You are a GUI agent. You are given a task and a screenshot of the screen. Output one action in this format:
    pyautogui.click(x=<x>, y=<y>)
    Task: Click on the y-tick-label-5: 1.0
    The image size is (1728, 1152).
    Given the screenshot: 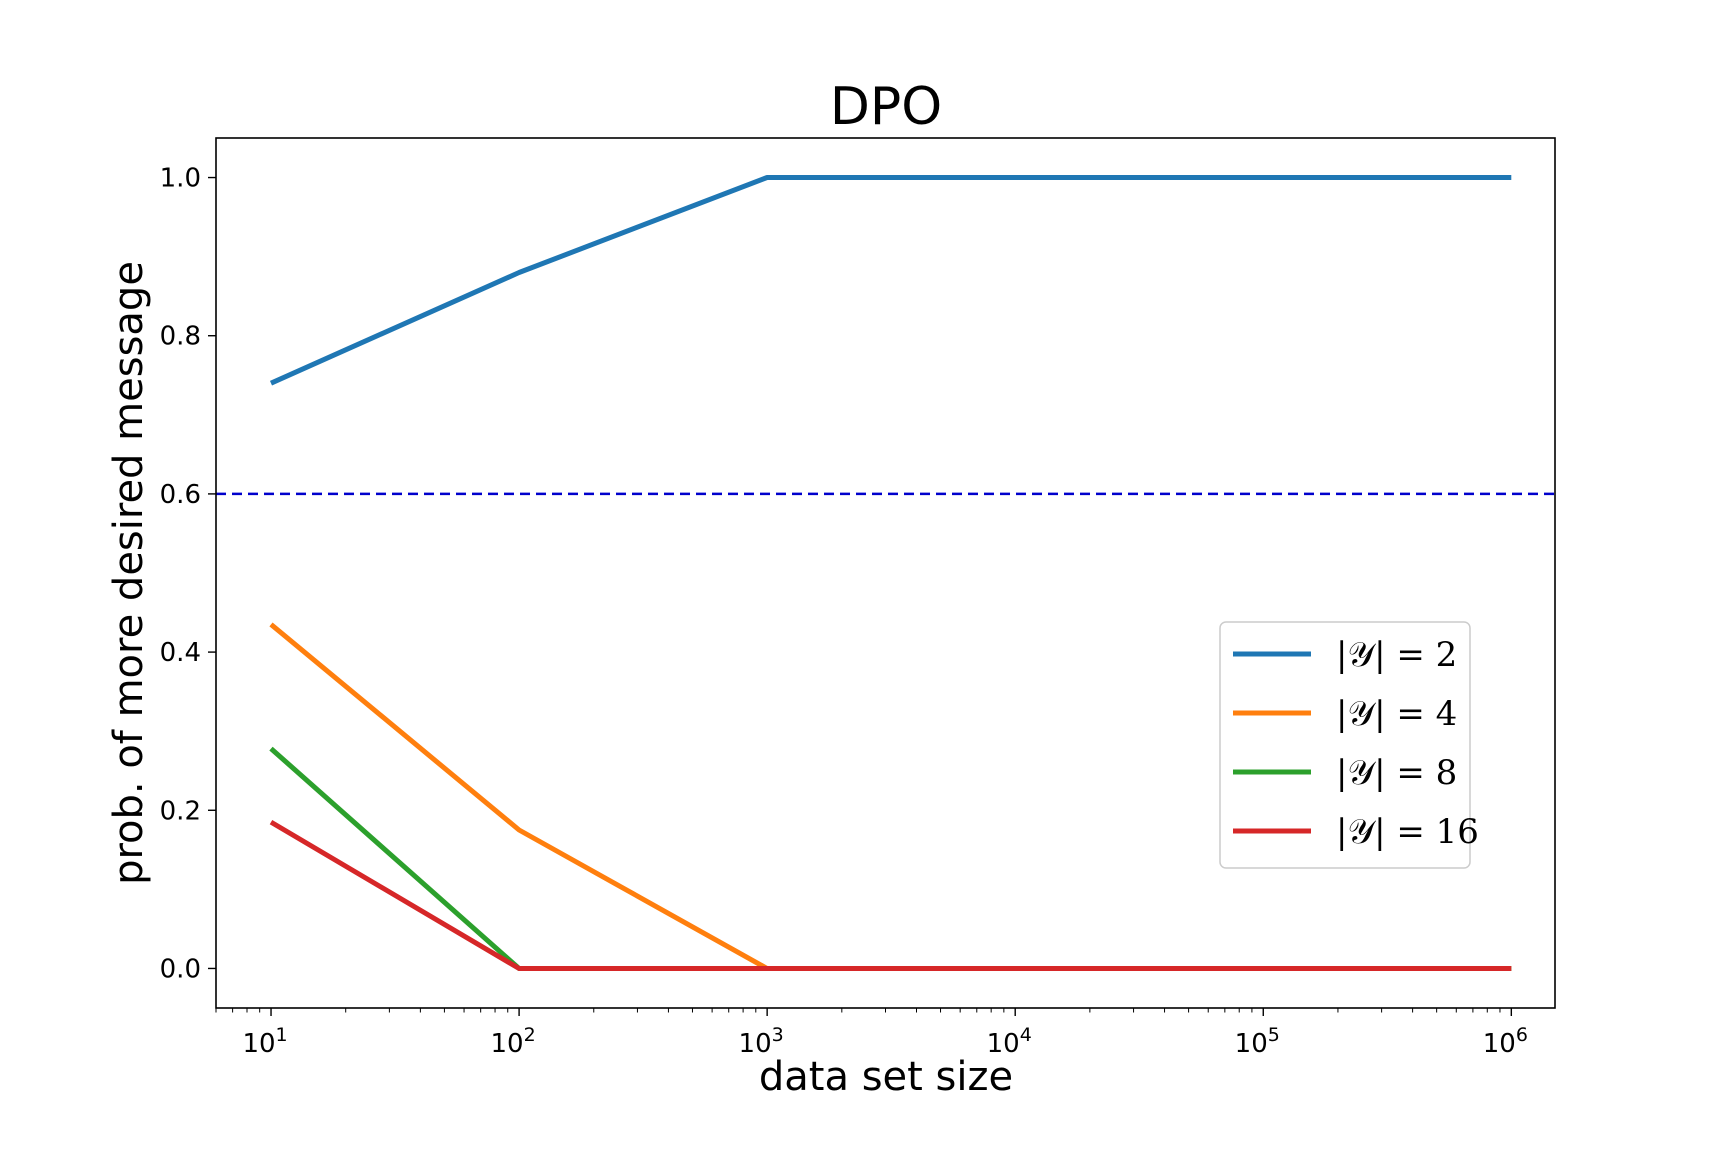 What is the action you would take?
    pyautogui.click(x=180, y=179)
    